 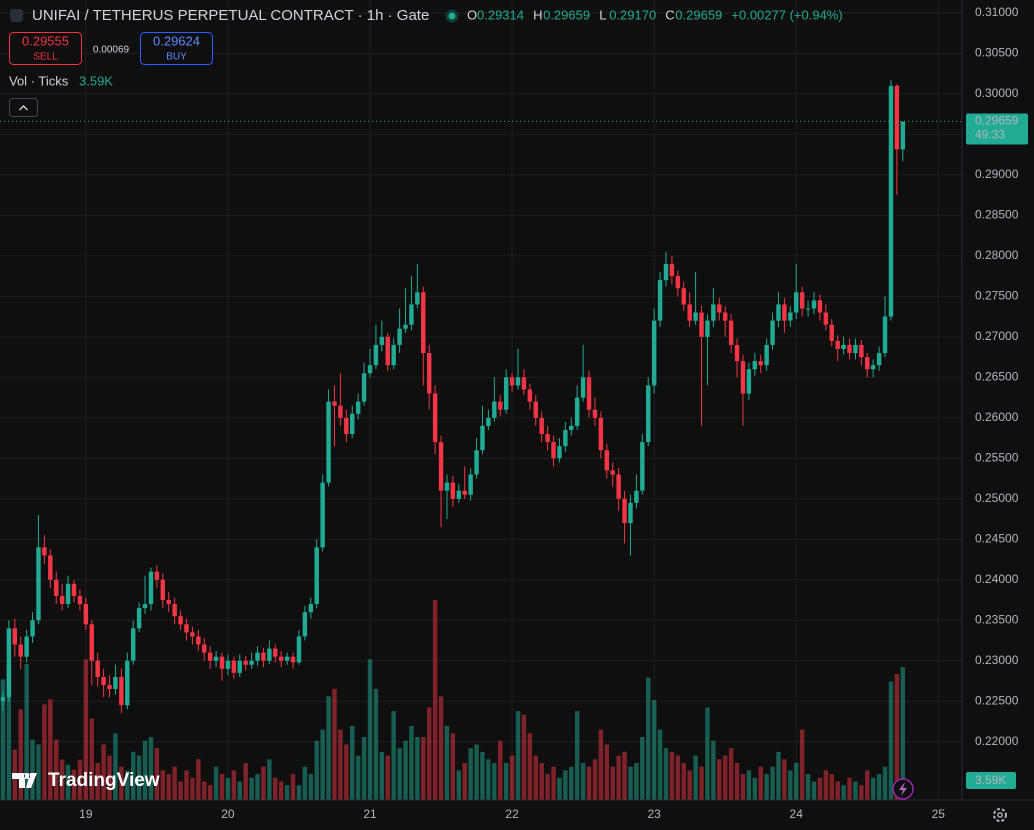 I want to click on buy-price: 0.29624, so click(x=176, y=40).